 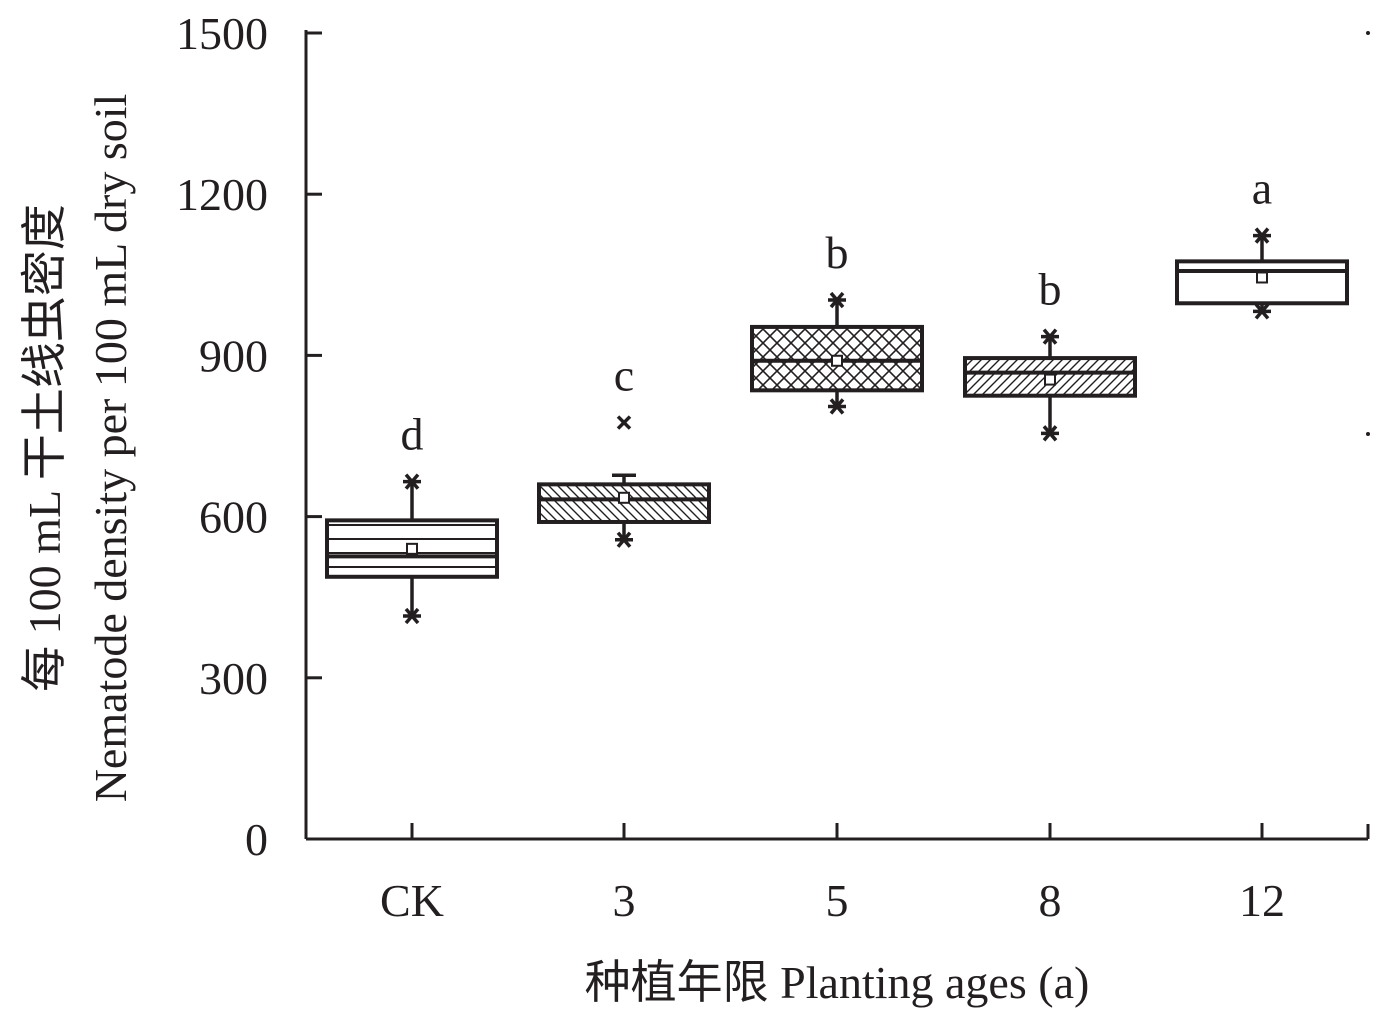 I want to click on y-axis-label-english: Nematode density per 100 mL dry soil, so click(x=110, y=448).